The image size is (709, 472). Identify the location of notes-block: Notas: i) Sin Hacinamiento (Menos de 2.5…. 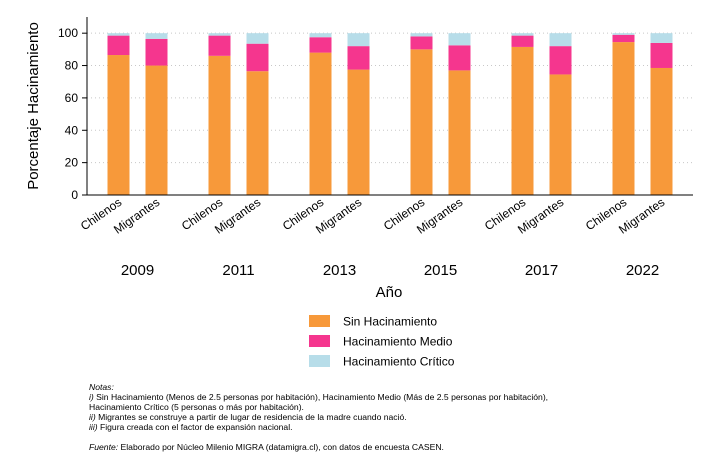
(389, 417).